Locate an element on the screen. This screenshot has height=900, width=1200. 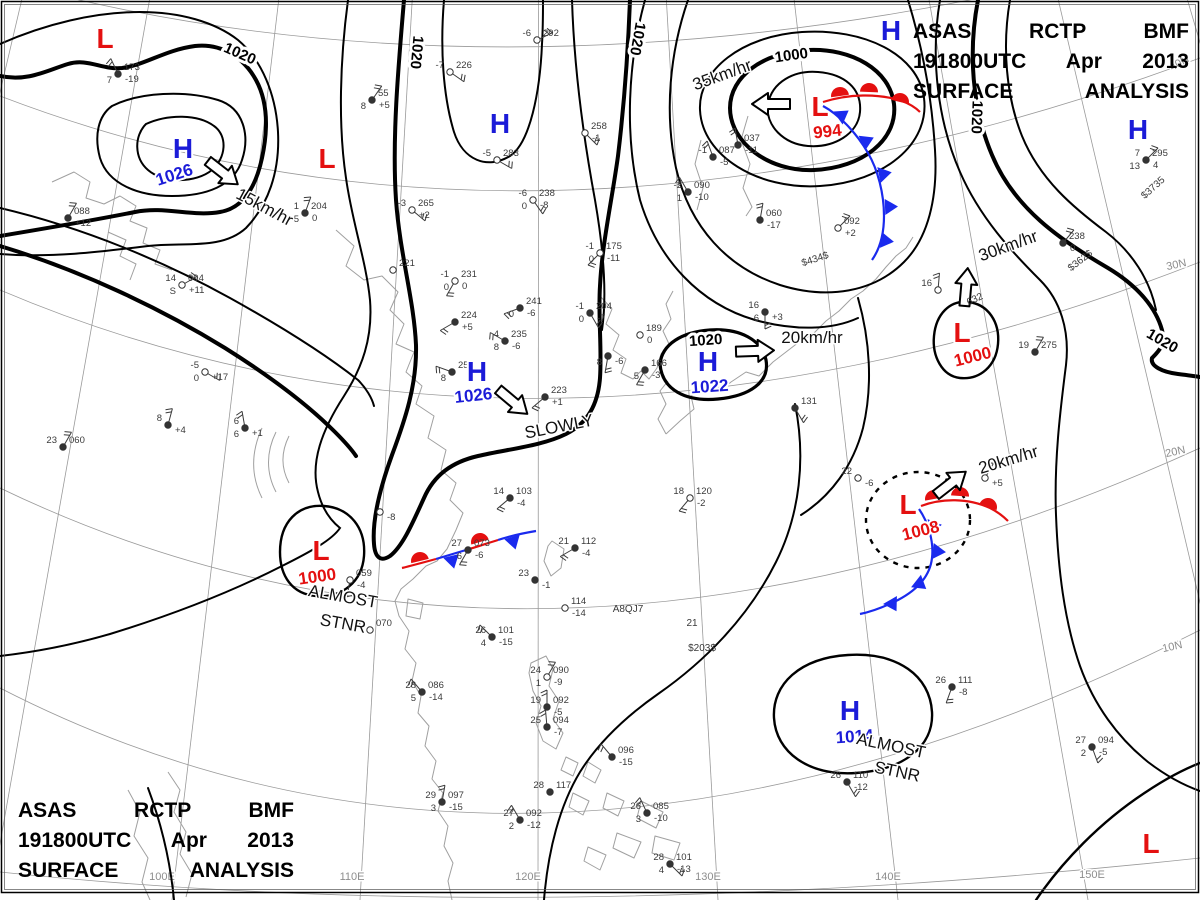
station-plot: 23 060 is located at coordinates (65, 441).